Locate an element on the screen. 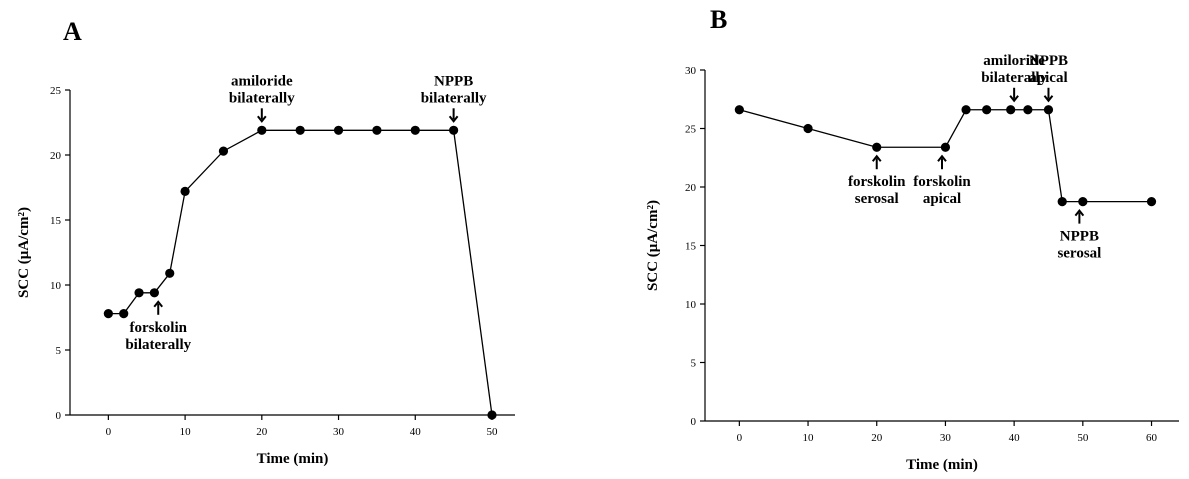 Image resolution: width=1189 pixels, height=479 pixels. panel-label: A is located at coordinates (72, 31).